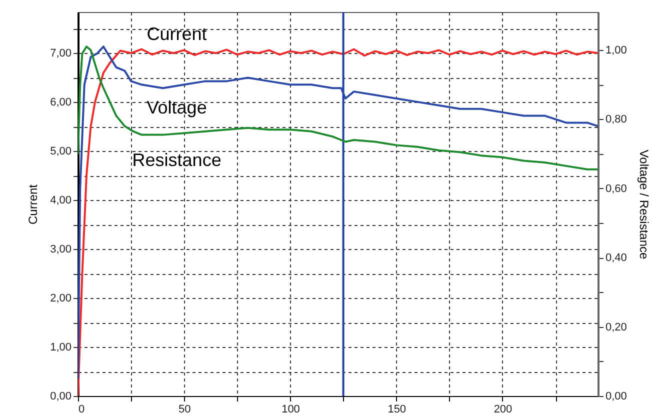  Describe the element at coordinates (61, 298) in the screenshot. I see `y-tick-label: 2,00` at that location.